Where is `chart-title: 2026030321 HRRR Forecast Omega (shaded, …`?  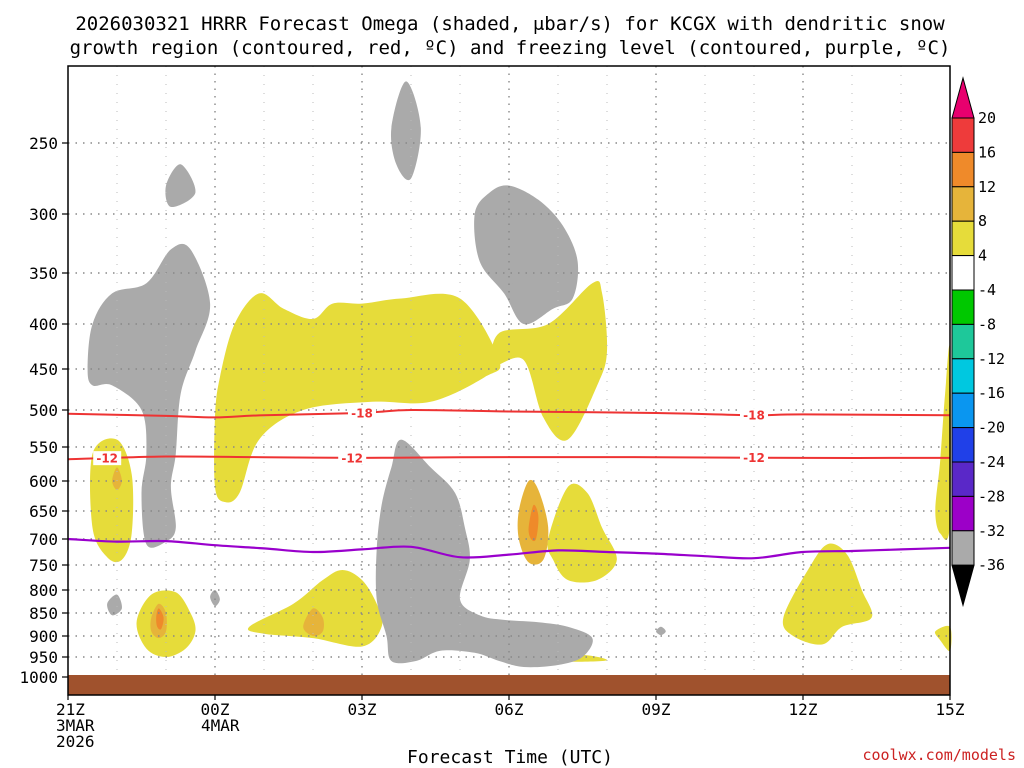
chart-title: 2026030321 HRRR Forecast Omega (shaded, … is located at coordinates (510, 36).